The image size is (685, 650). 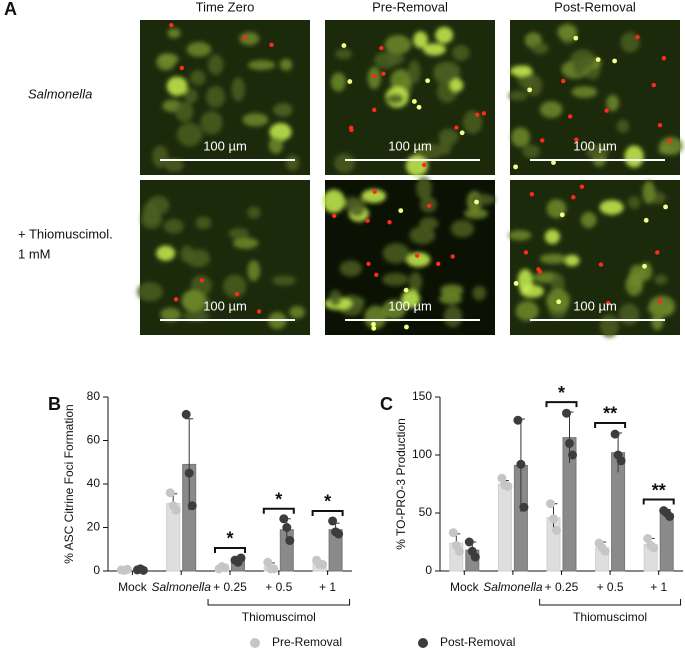 I want to click on y-axis-label: % ASC Citrine Foci Formation, so click(x=69, y=483).